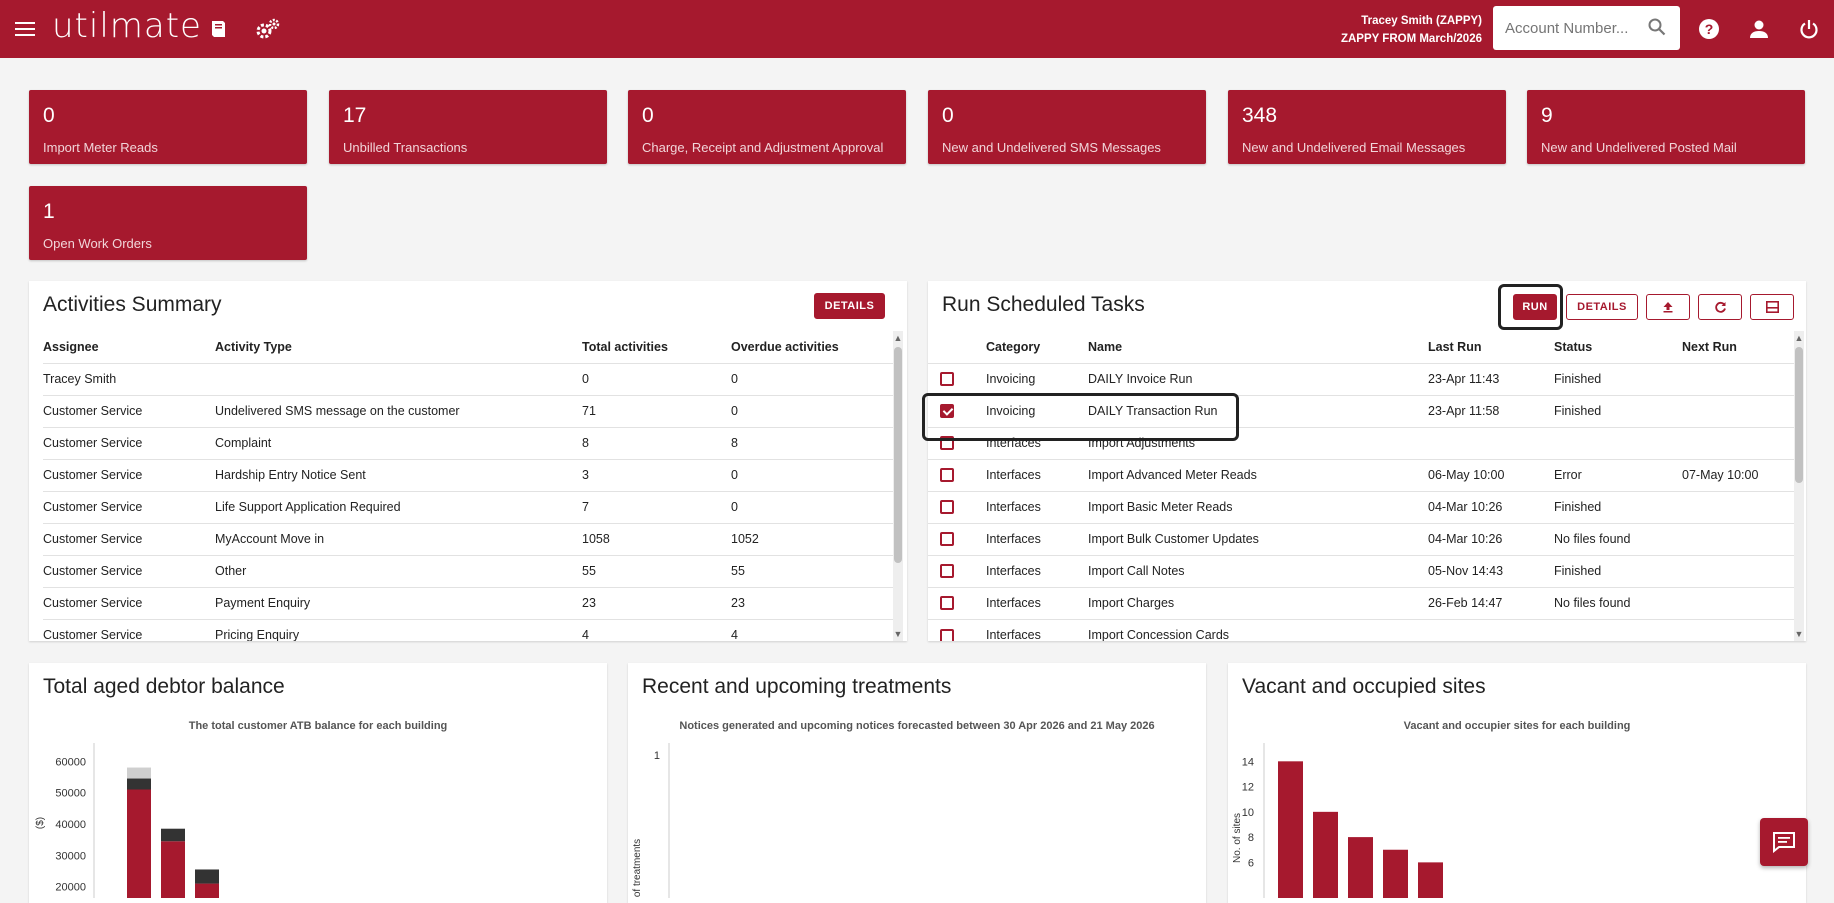 The height and width of the screenshot is (903, 1834). I want to click on table-cell: Pricing Enquiry, so click(398, 629).